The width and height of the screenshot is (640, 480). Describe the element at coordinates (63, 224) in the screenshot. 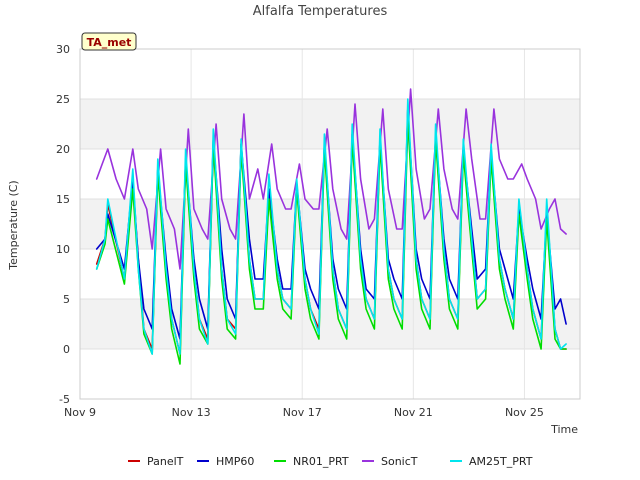

I see `y-axis-ticks: -5 0 5 10 15 20 25 30` at that location.